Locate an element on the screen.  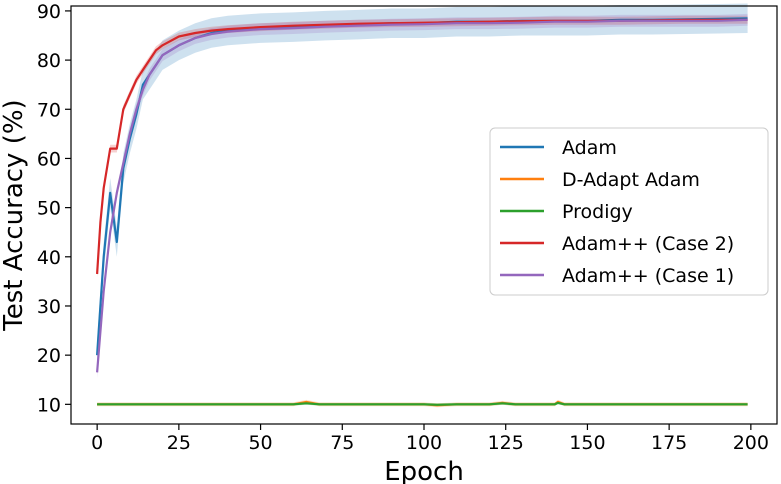
x-tick-label: 200 is located at coordinates (751, 443).